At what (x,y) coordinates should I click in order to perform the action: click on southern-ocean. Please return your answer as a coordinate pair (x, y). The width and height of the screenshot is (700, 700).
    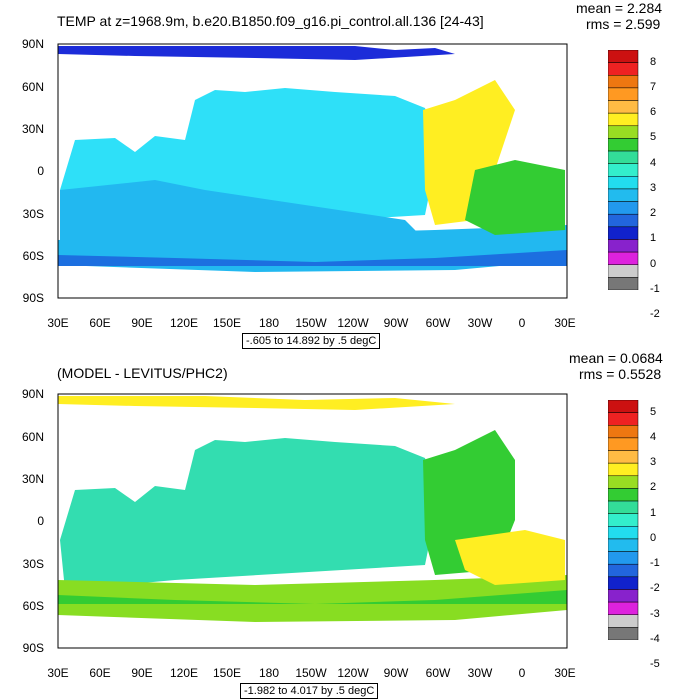
    Looking at the image, I should click on (312, 598).